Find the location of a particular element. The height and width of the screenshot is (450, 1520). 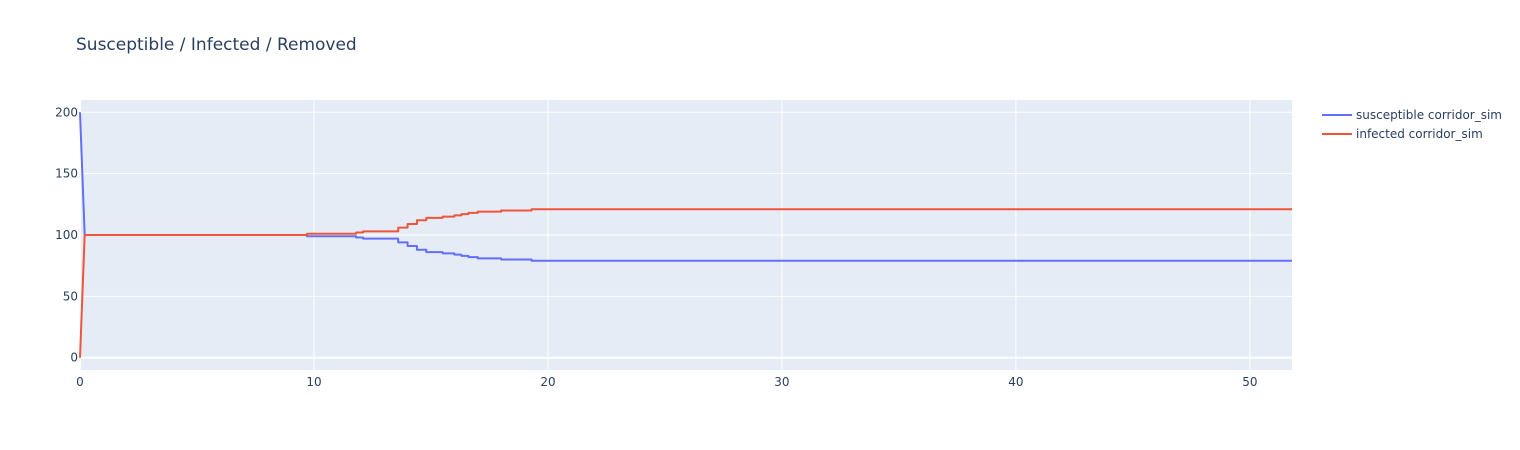

x-tick-label: 30 is located at coordinates (781, 382).